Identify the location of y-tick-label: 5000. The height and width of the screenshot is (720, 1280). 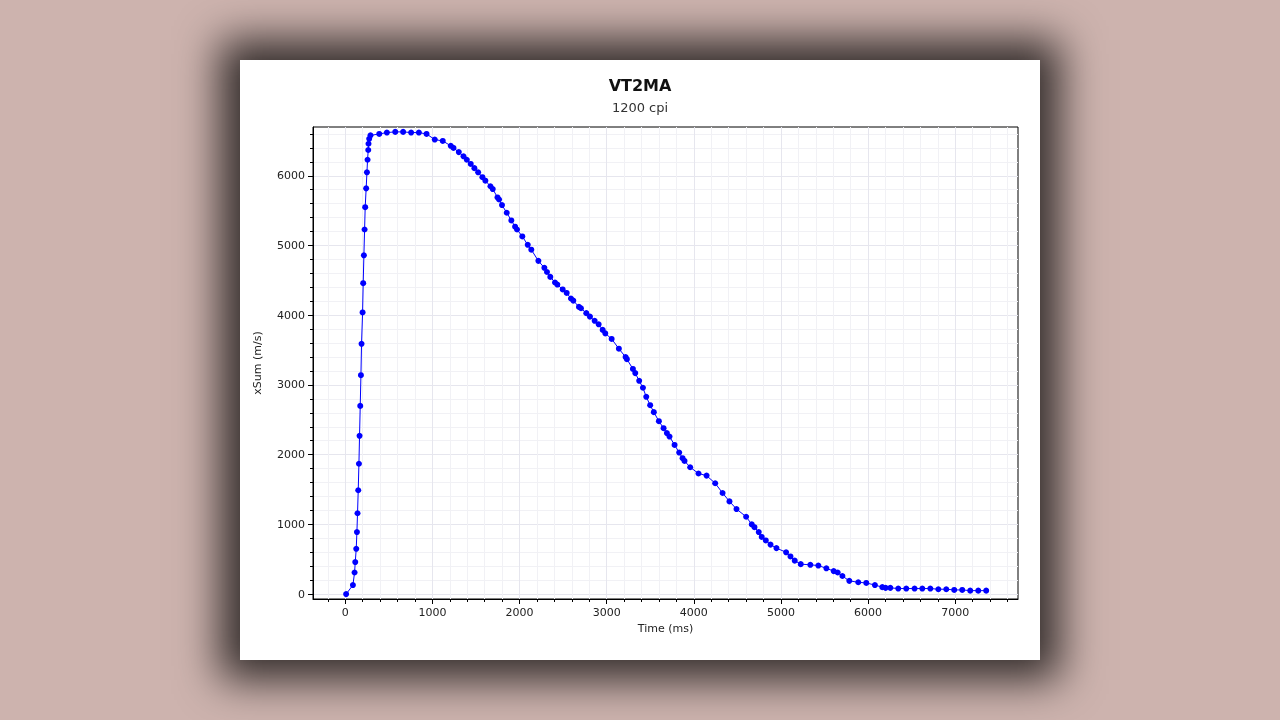
(291, 246).